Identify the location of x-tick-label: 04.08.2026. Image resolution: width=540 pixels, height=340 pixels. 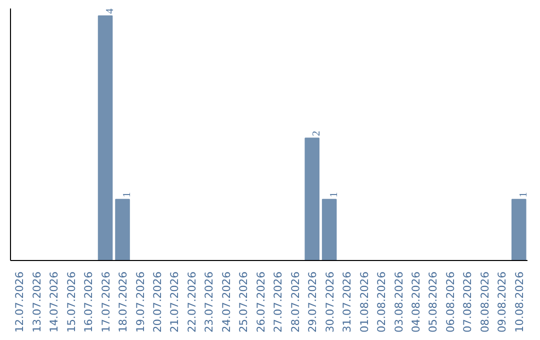
(415, 302).